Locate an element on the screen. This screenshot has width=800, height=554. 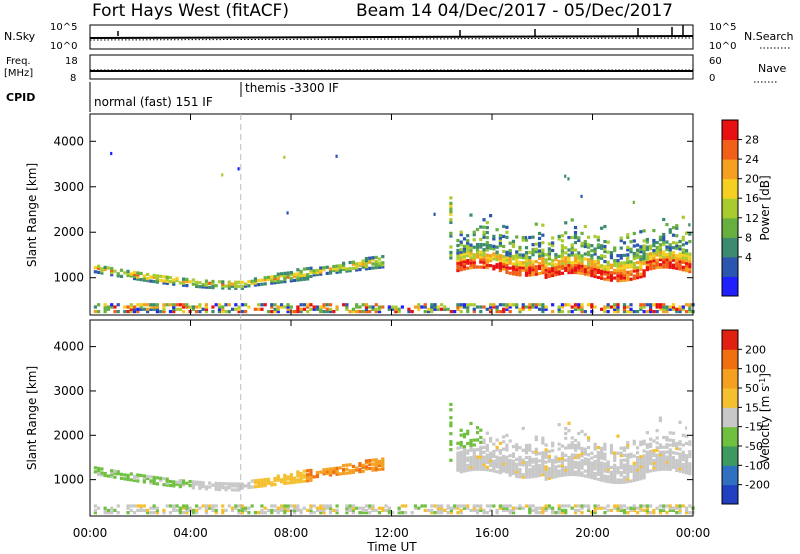
nsearch-tick-top: 10^5 is located at coordinates (722, 27).